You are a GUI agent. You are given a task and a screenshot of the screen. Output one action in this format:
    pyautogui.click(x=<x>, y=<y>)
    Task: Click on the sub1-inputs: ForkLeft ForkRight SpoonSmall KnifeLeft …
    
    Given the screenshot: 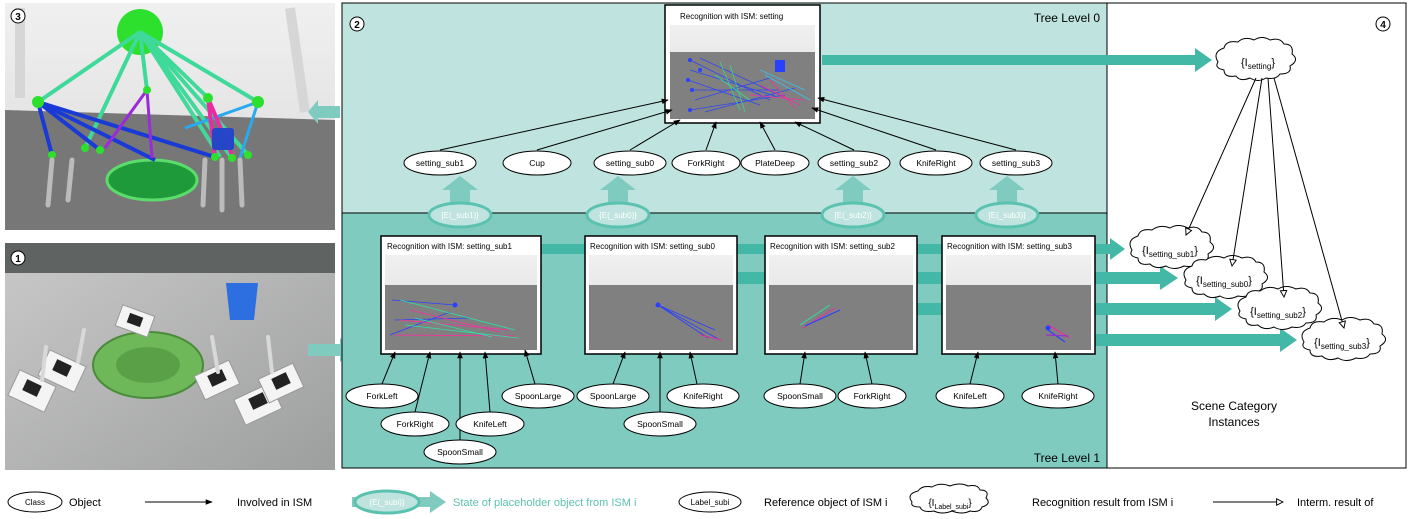 What is the action you would take?
    pyautogui.click(x=460, y=424)
    